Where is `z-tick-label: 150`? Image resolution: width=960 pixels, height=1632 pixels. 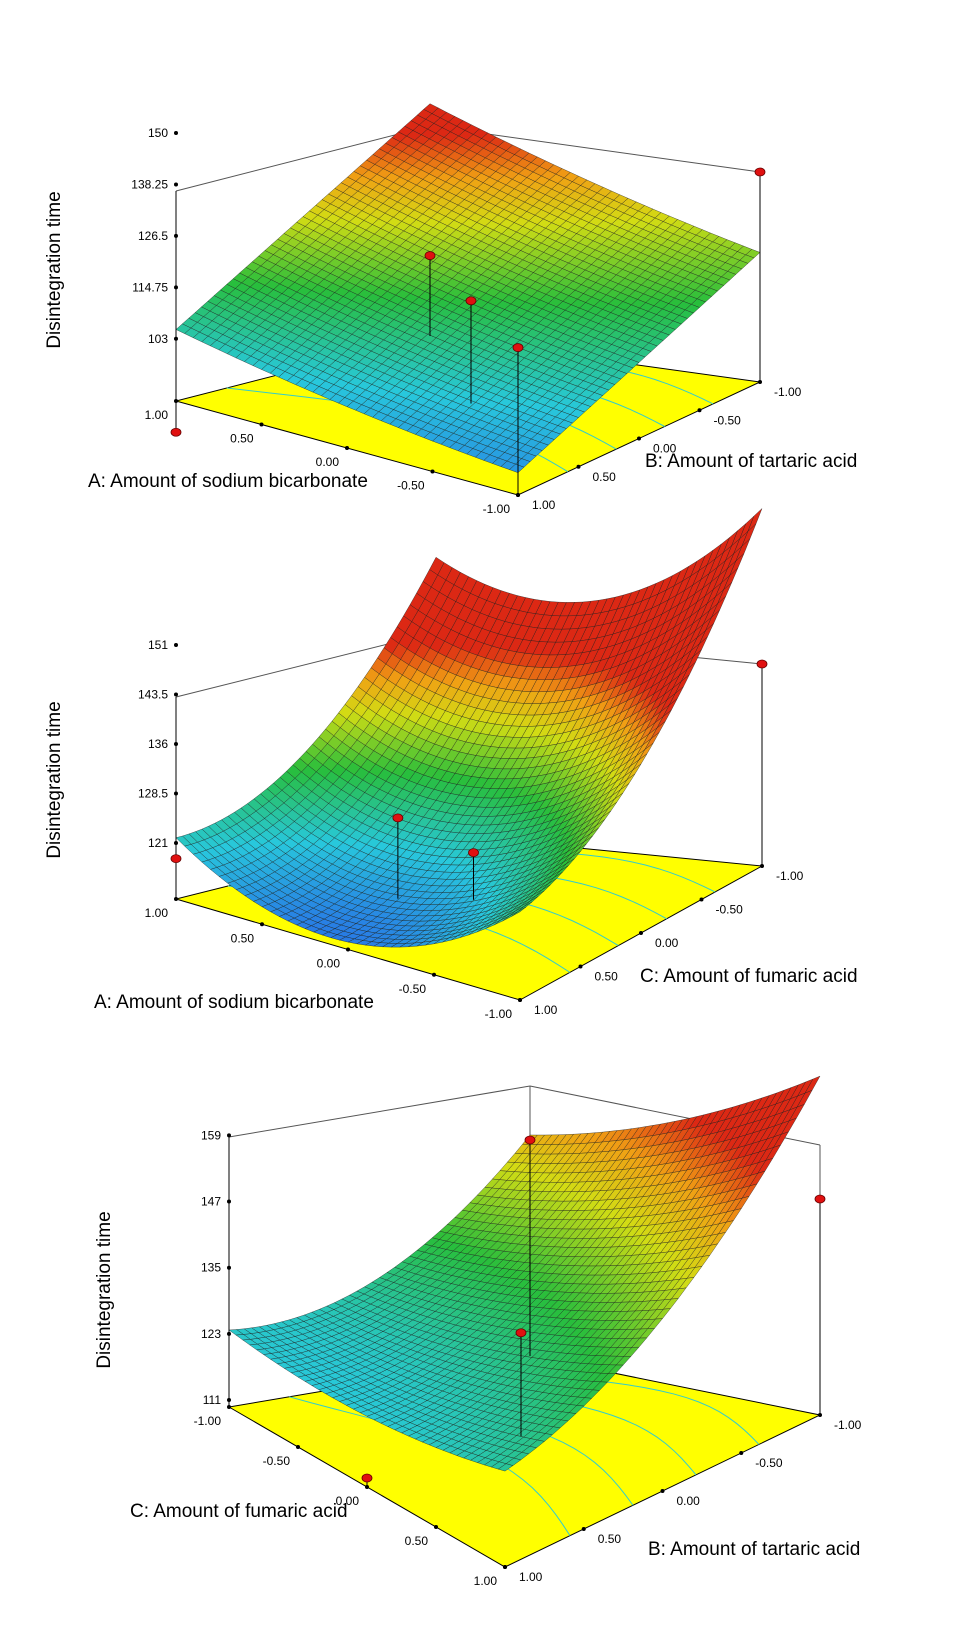
z-tick-label: 150 is located at coordinates (158, 133).